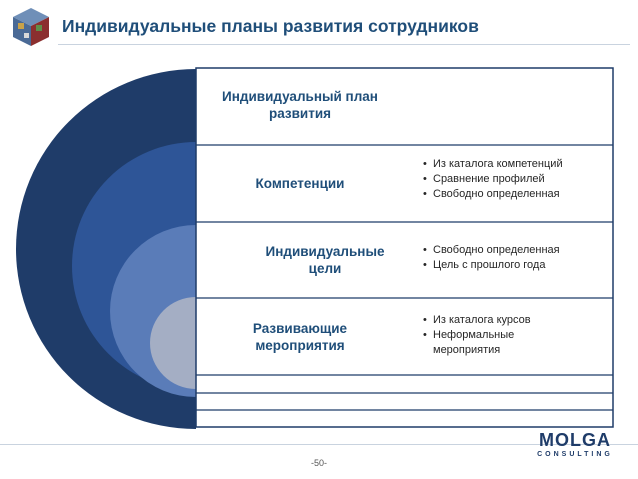 This screenshot has width=638, height=479. Describe the element at coordinates (344, 44) in the screenshot. I see `header-divider` at that location.